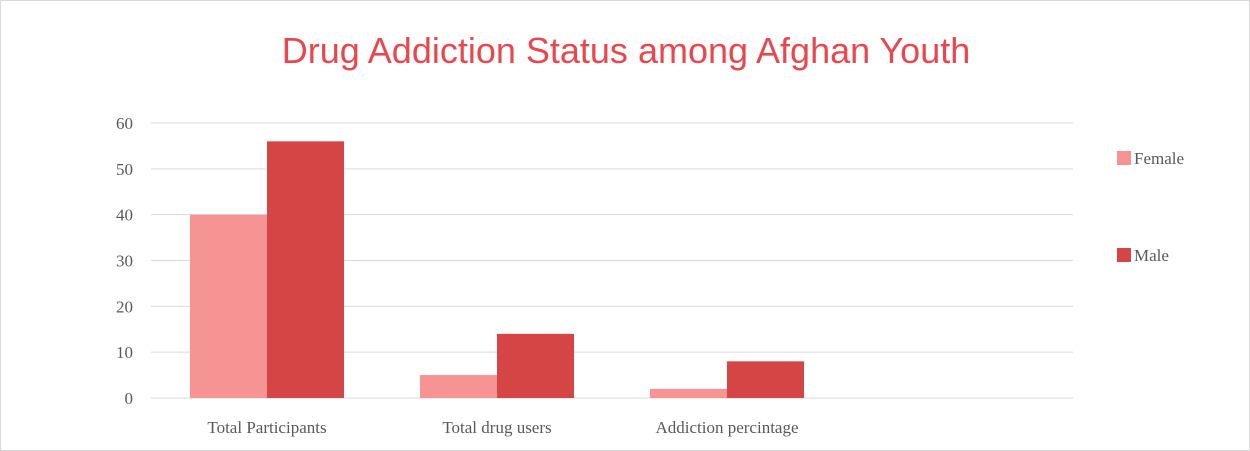 The image size is (1250, 451). I want to click on y-tick-label: 30, so click(124, 261).